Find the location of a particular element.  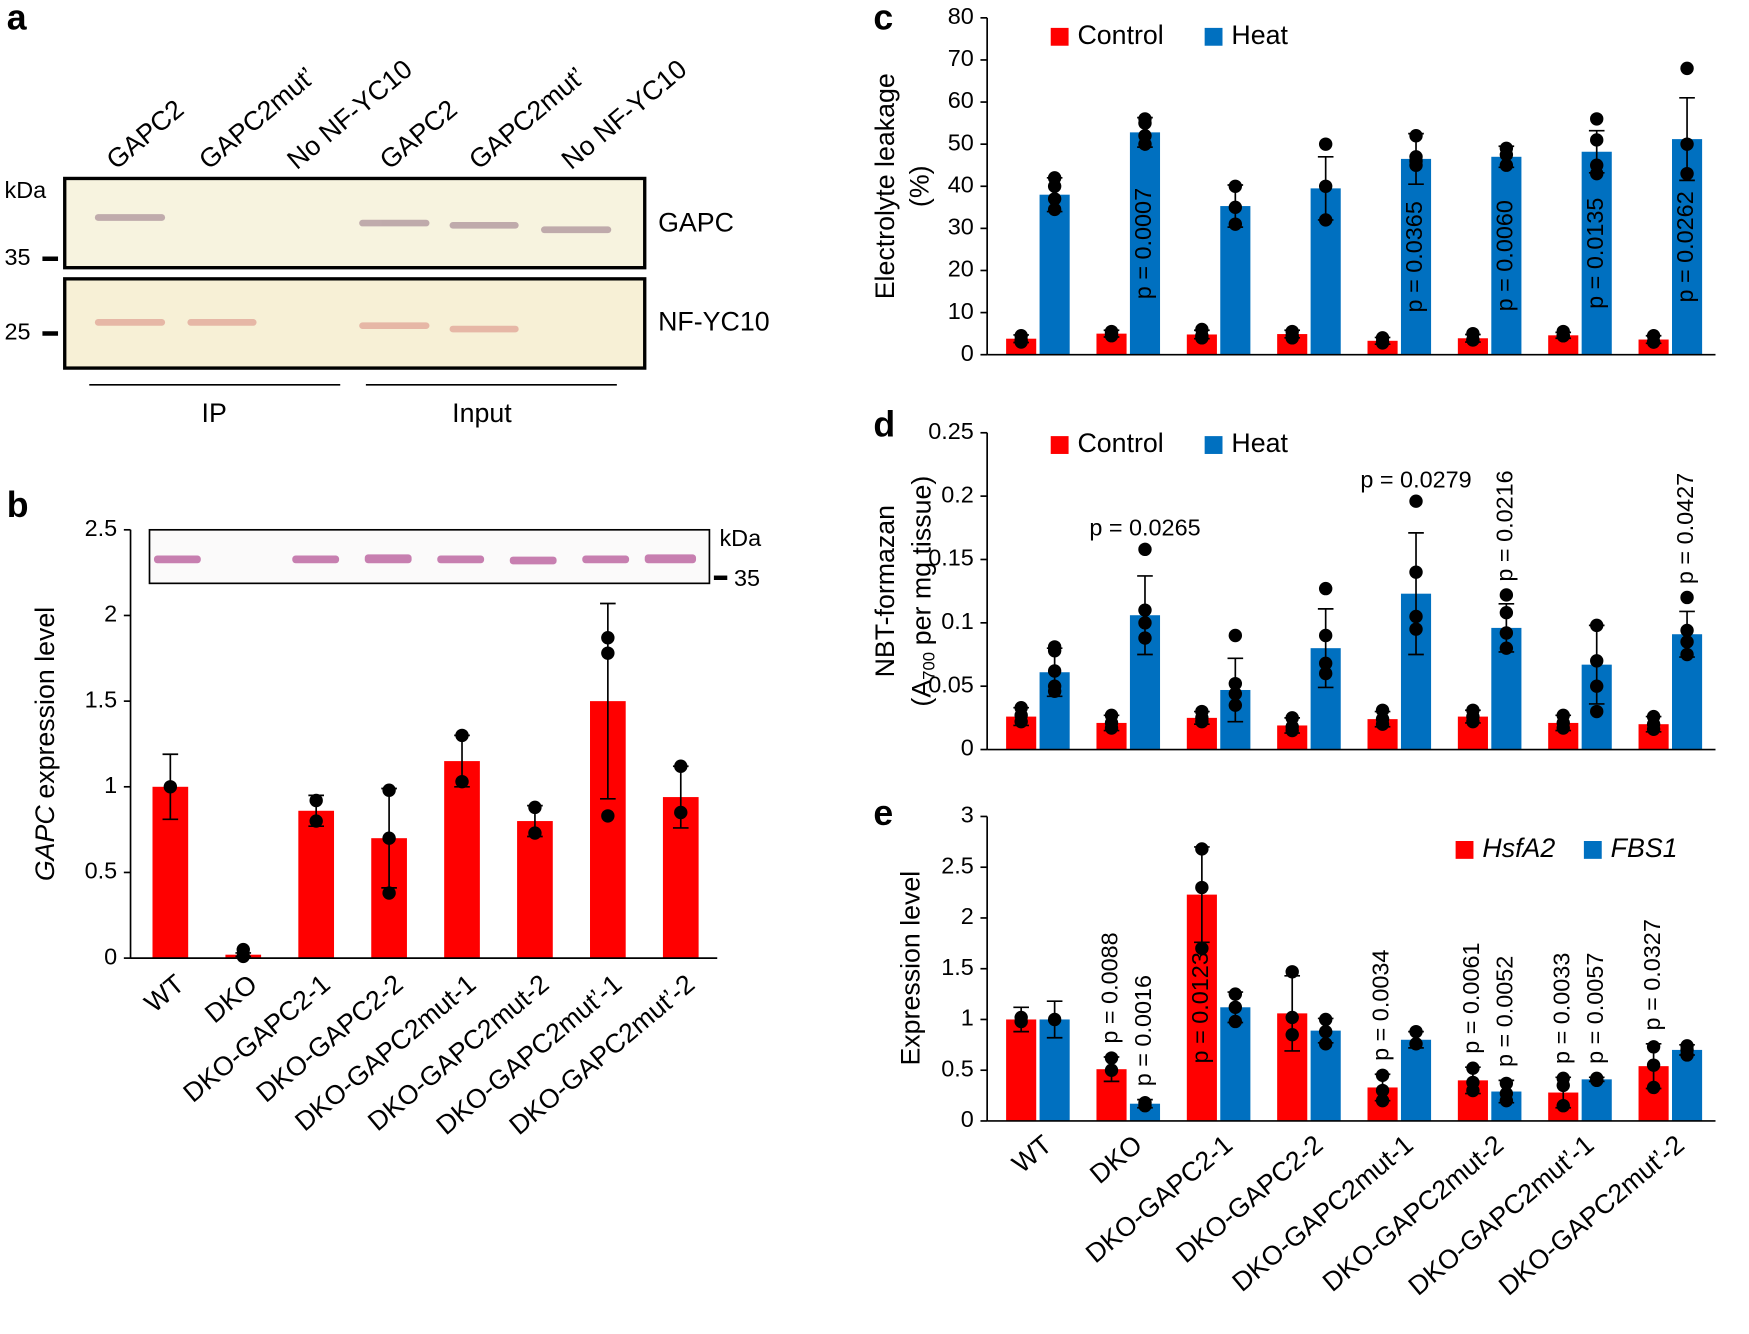

y-tick-label: 0.1 is located at coordinates (957, 621).